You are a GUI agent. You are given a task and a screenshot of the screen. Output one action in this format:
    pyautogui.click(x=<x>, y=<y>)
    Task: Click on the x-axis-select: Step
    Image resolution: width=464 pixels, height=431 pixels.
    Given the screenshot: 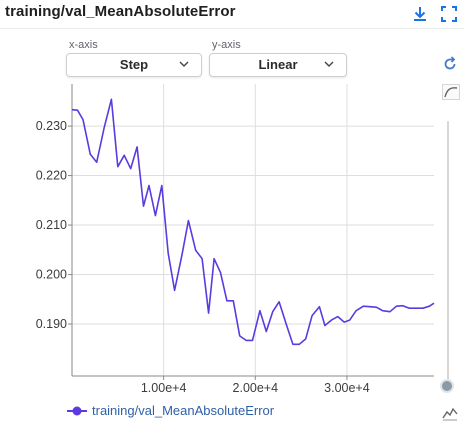 What is the action you would take?
    pyautogui.click(x=134, y=65)
    